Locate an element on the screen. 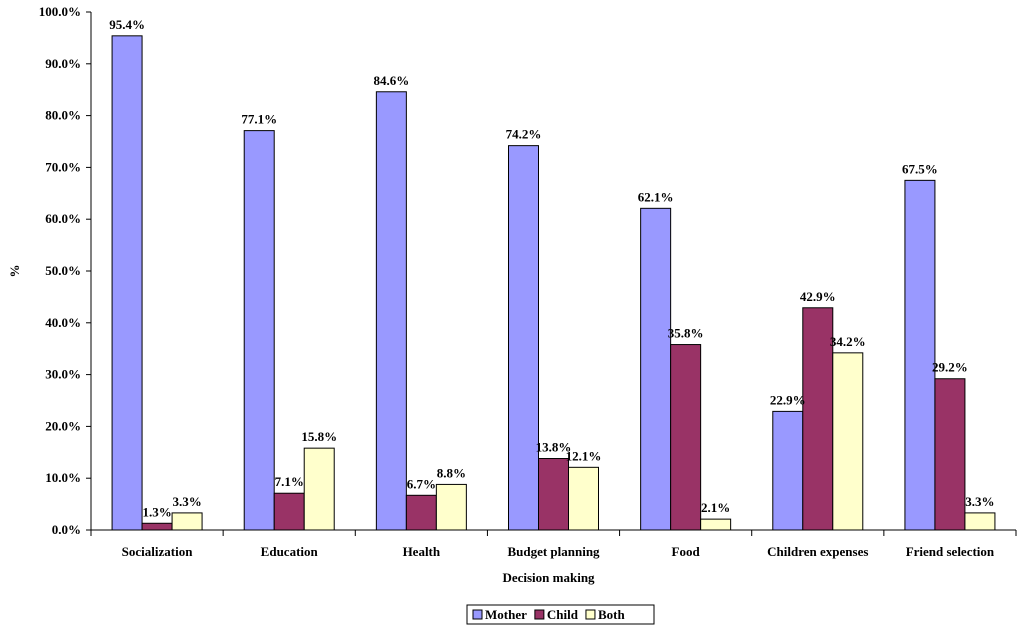  legend-box is located at coordinates (560, 614).